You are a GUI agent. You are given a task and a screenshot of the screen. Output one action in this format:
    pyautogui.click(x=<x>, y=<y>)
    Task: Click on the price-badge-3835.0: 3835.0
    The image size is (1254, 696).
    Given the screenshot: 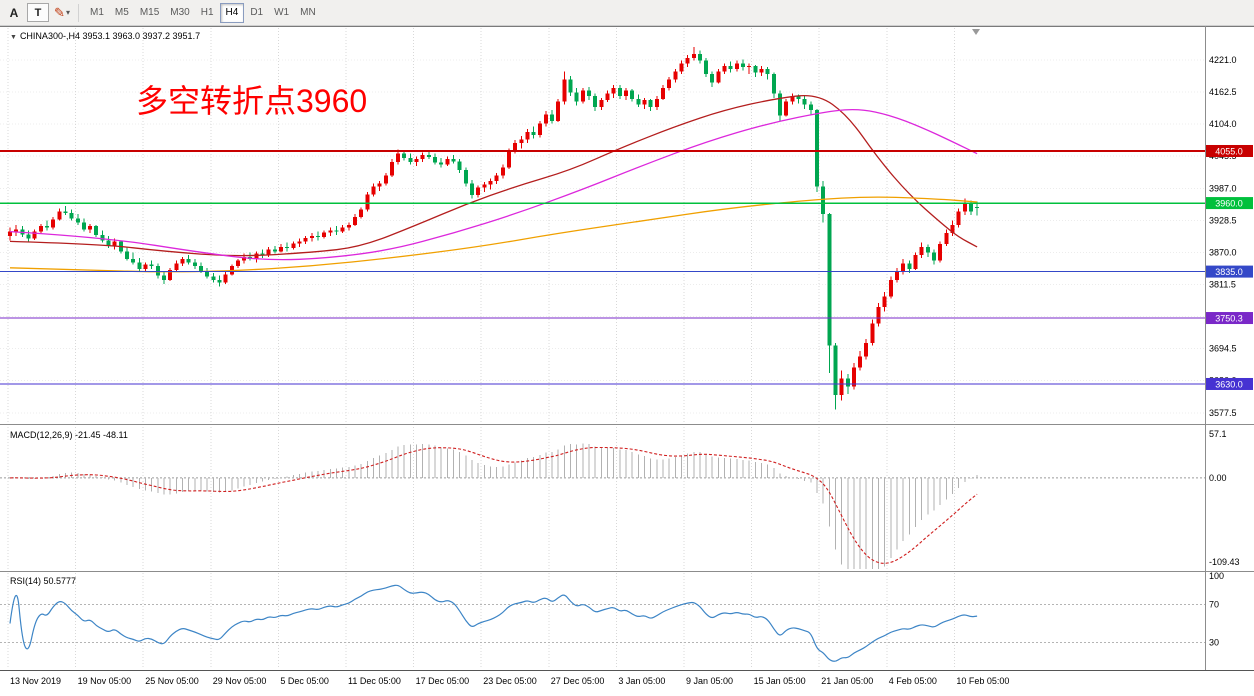 What is the action you would take?
    pyautogui.click(x=1229, y=271)
    